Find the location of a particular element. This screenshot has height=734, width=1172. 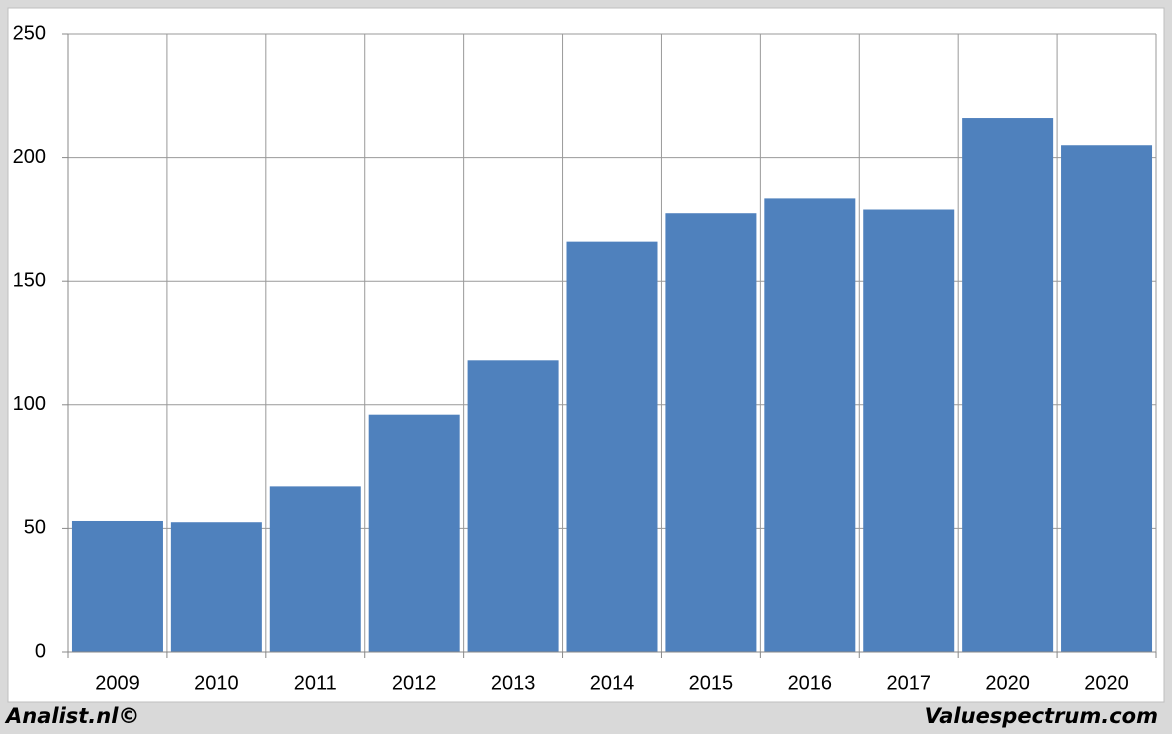

y-tick-label: 100 is located at coordinates (29, 404).